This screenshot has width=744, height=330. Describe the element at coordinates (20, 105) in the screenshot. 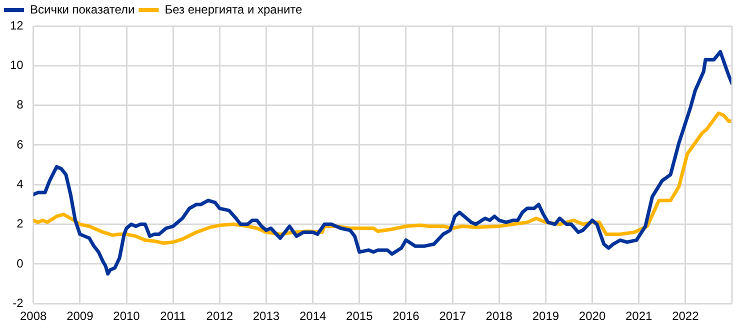

I see `y-tick-label: 8` at that location.